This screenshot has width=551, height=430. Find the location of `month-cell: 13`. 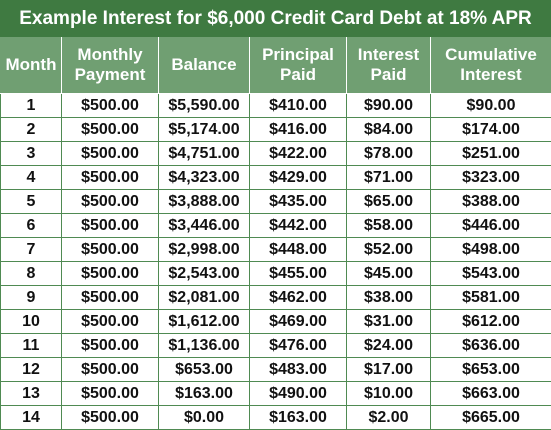

month-cell: 13 is located at coordinates (31, 394).